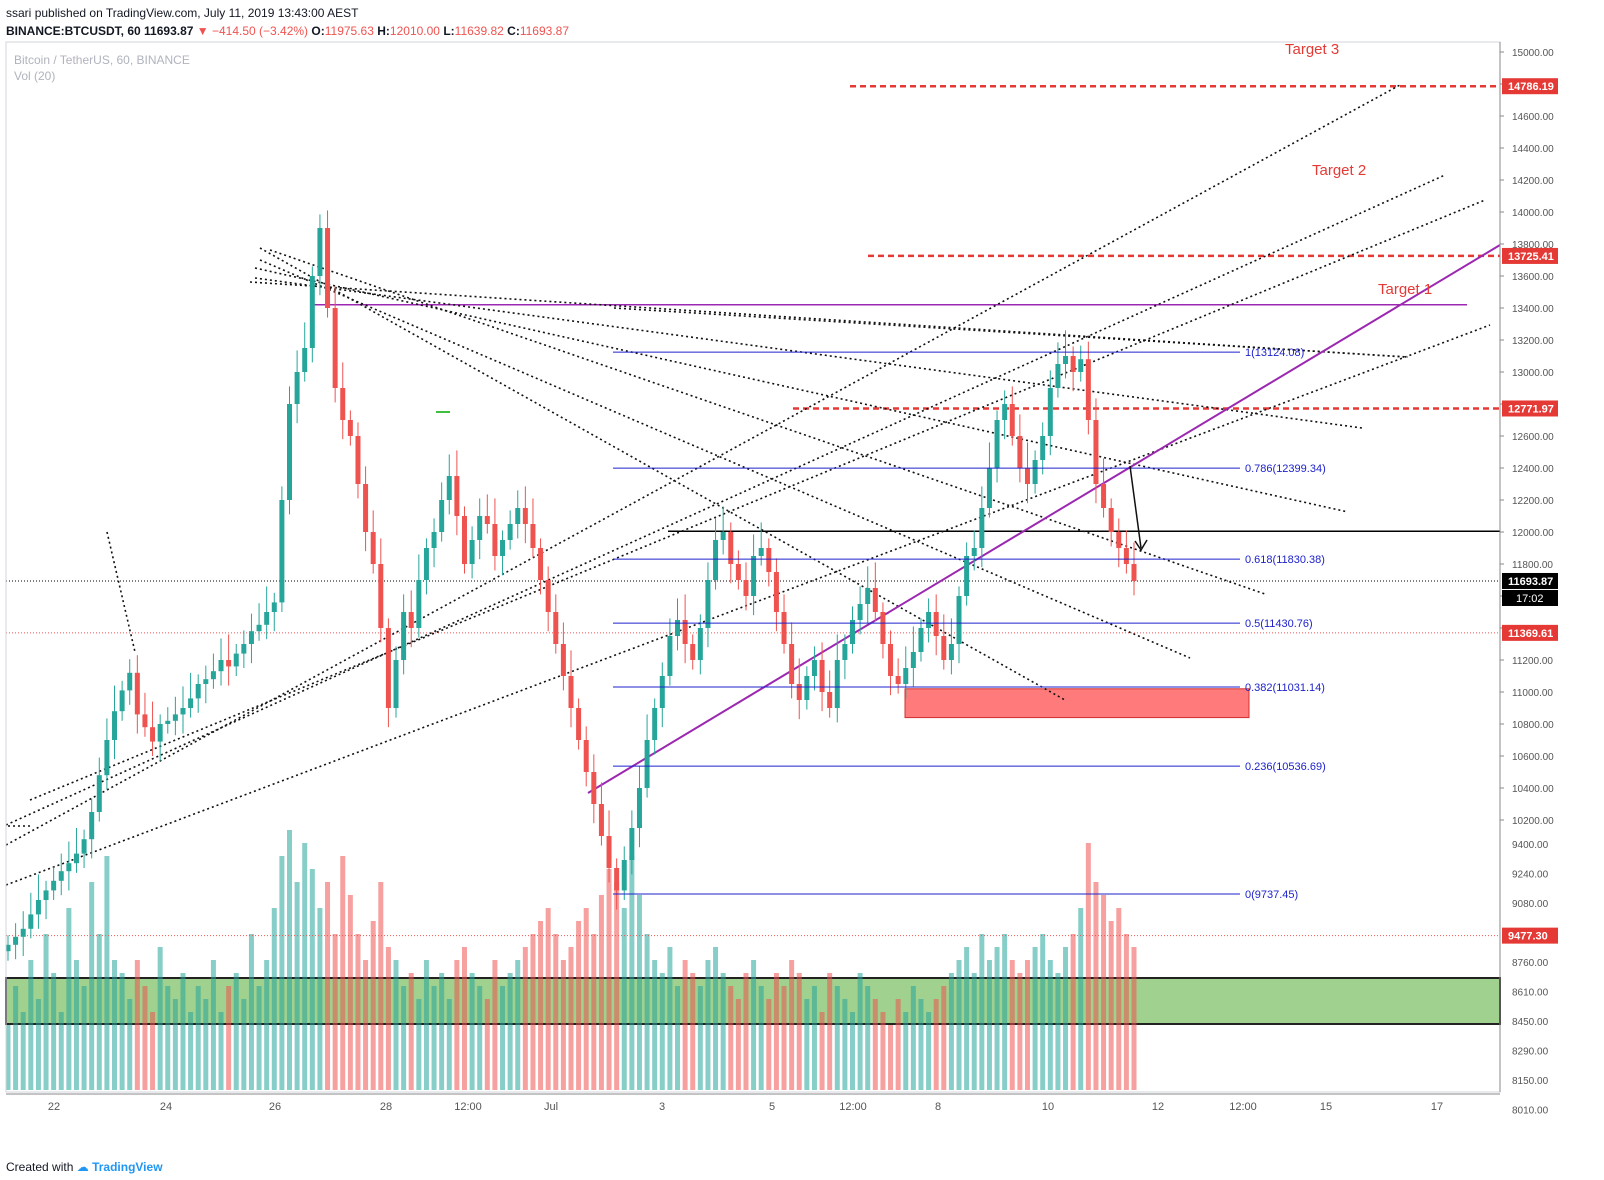 The image size is (1604, 1180). What do you see at coordinates (73, 31) in the screenshot?
I see `symbol-label: BINANCE:BTCUSDT, 60` at bounding box center [73, 31].